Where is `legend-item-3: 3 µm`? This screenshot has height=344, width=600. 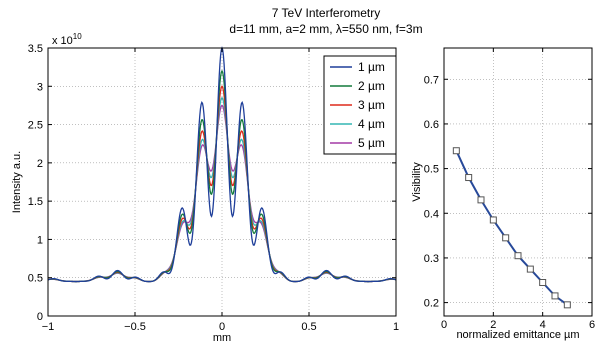 legend-item-3: 3 µm is located at coordinates (357, 105).